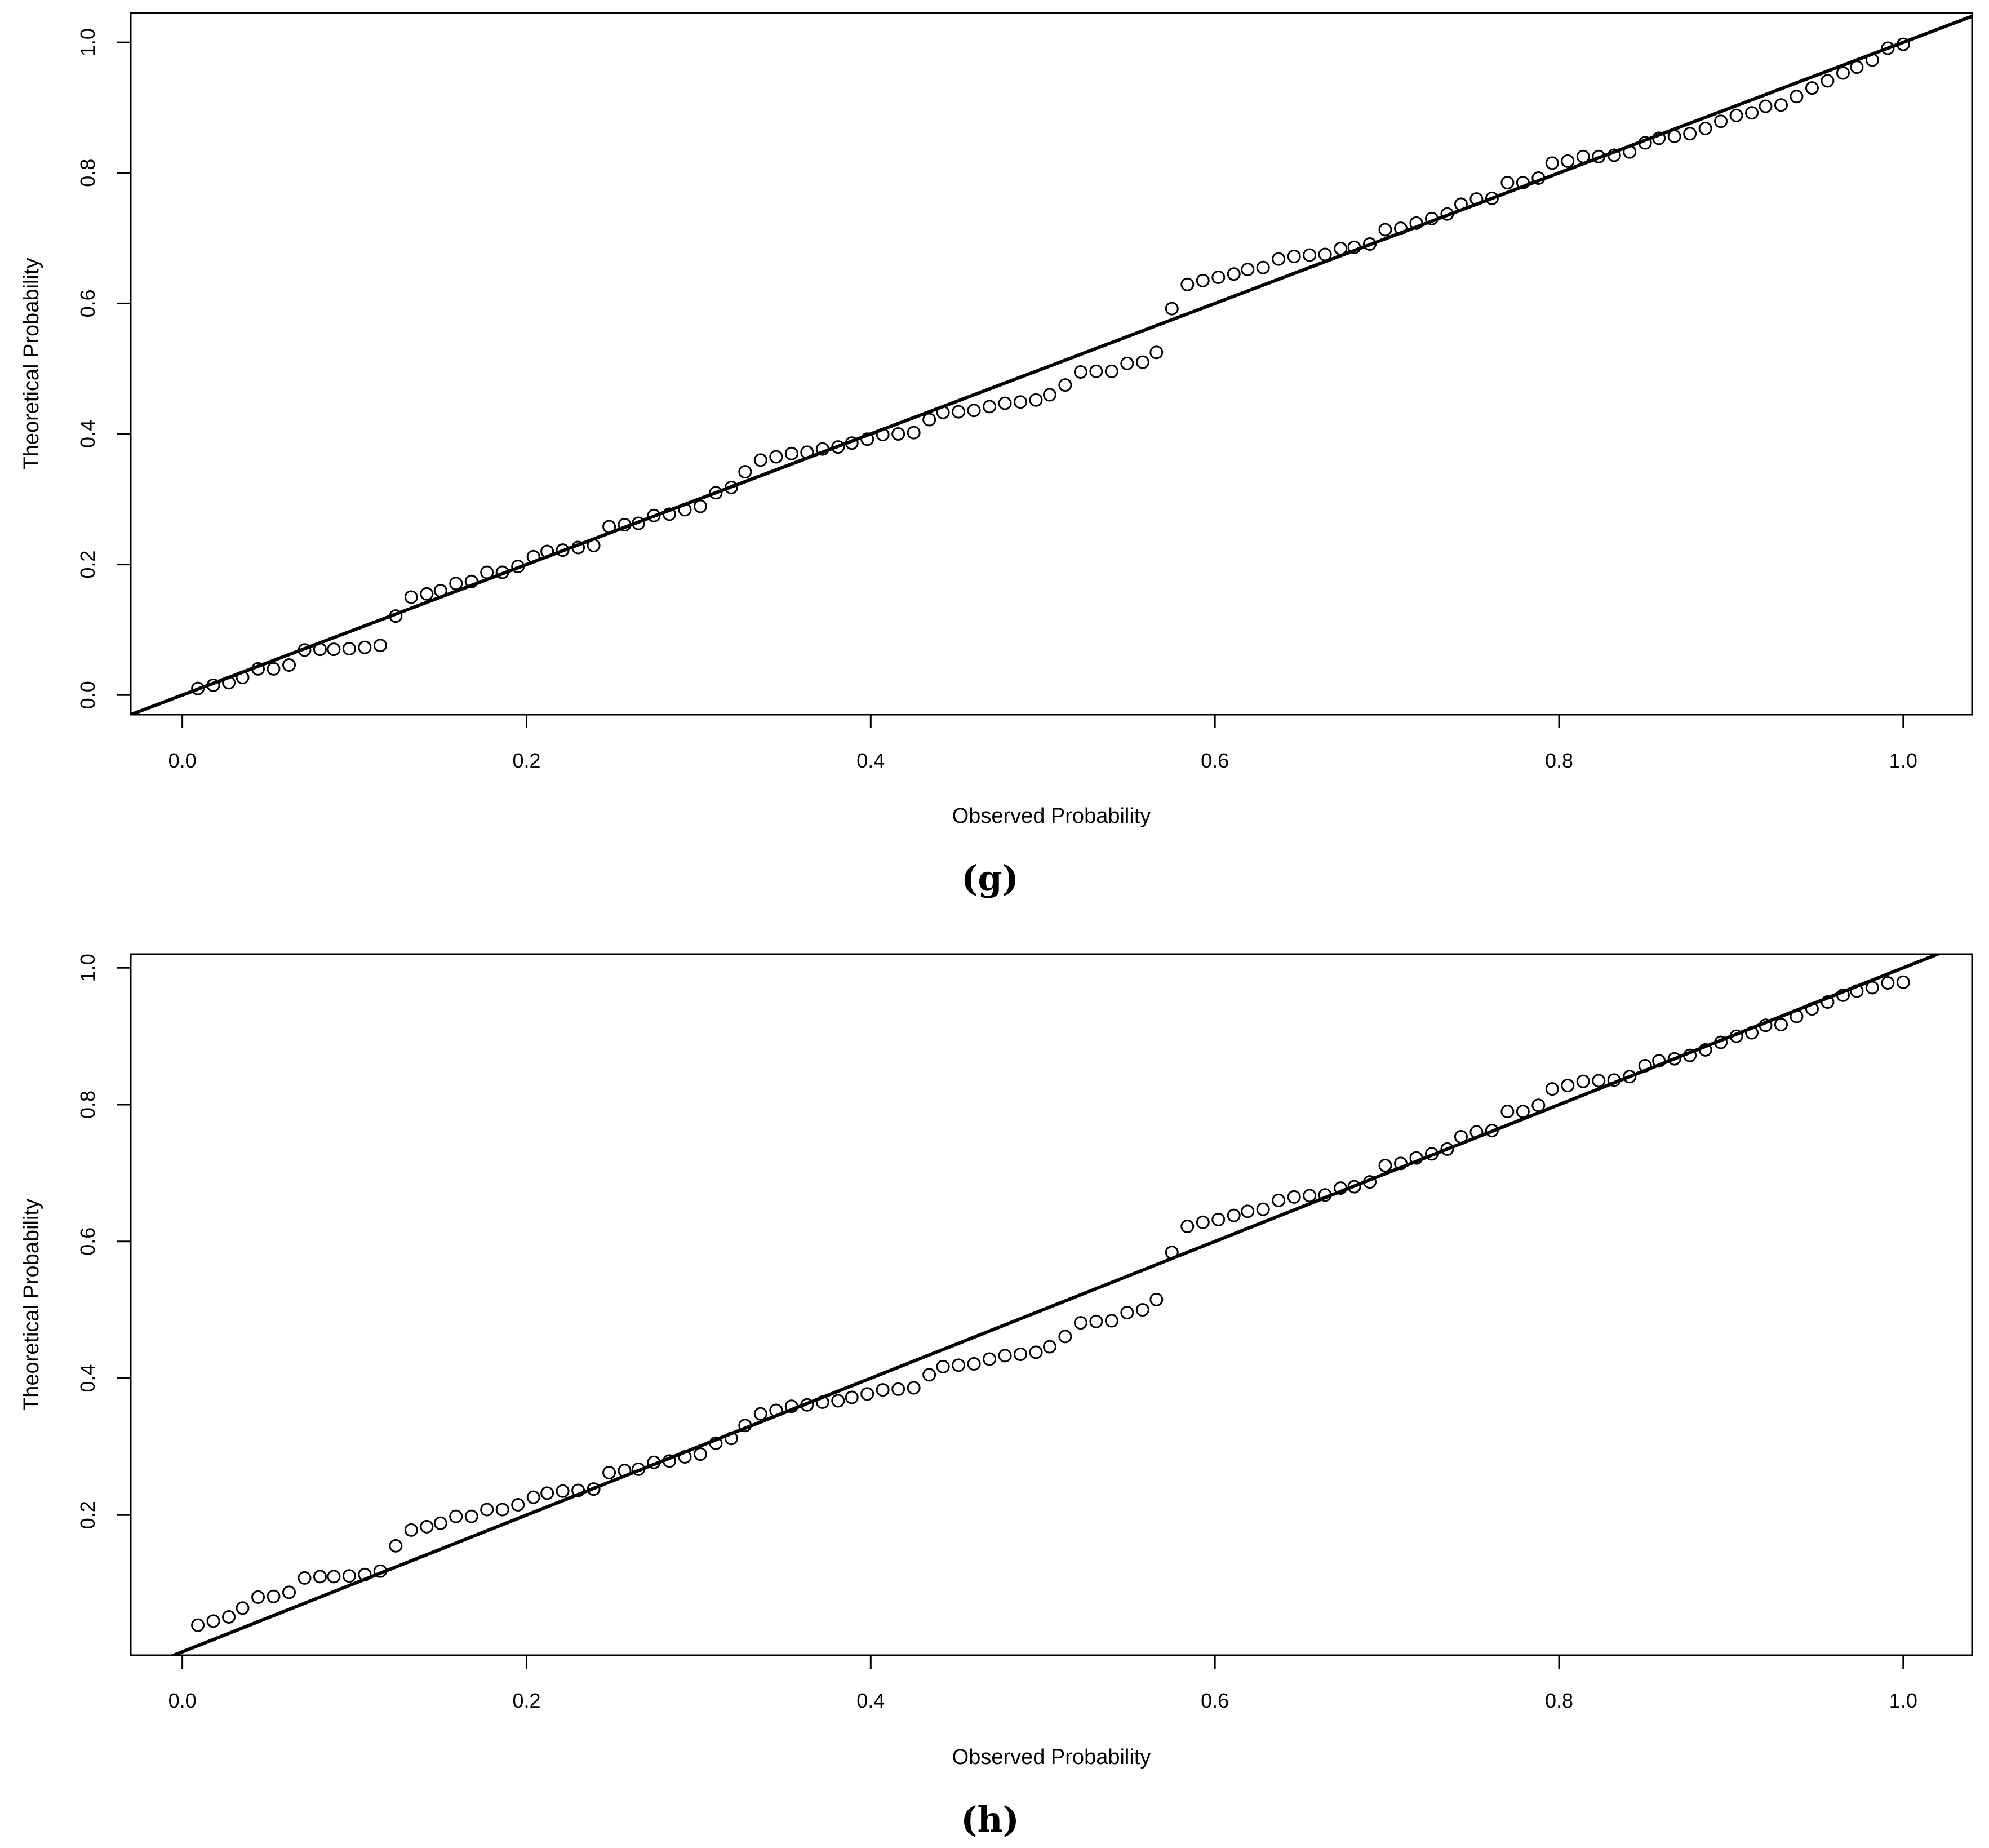  What do you see at coordinates (87, 695) in the screenshot?
I see `y-tick-label: 0.0` at bounding box center [87, 695].